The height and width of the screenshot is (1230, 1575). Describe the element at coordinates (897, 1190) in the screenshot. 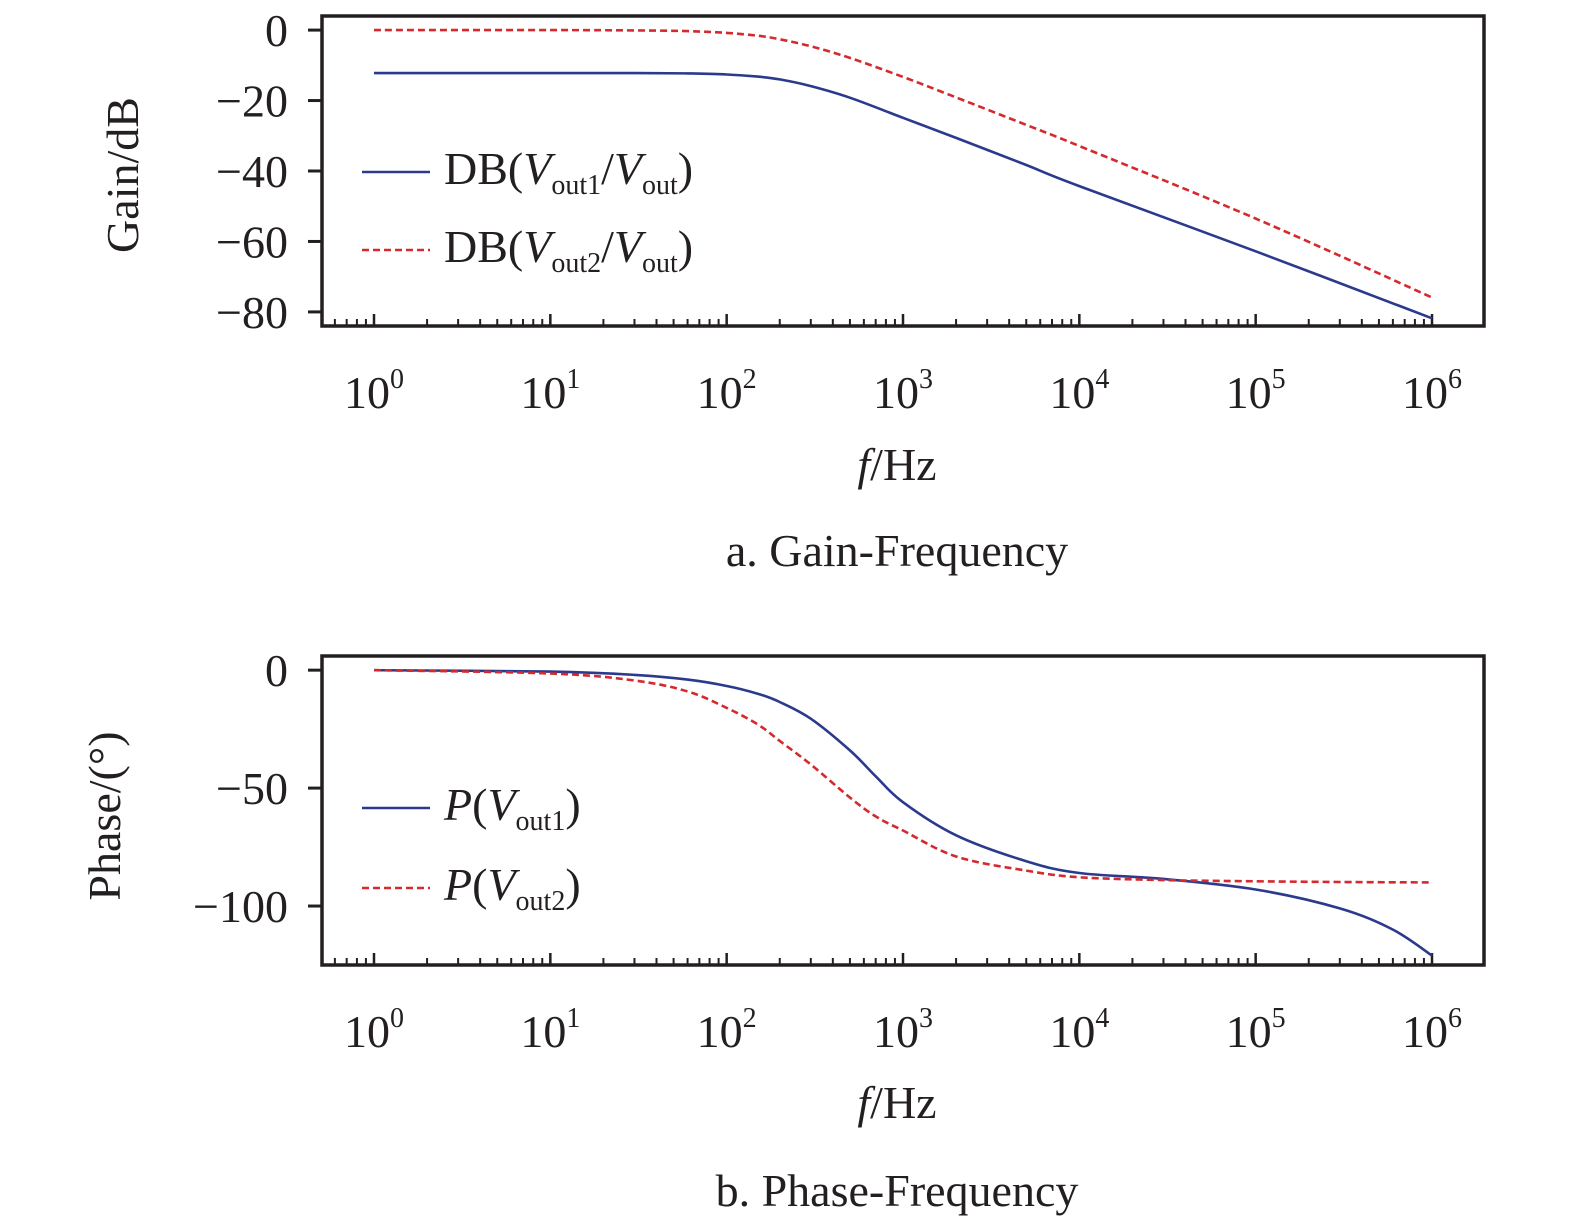

I see `chart-caption: b. Phase-Frequency` at that location.